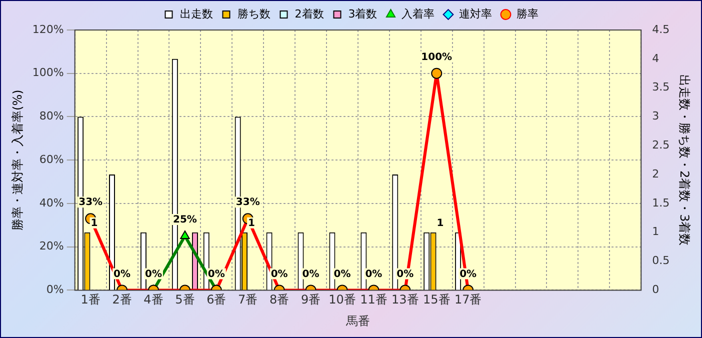  Describe the element at coordinates (48, 73) in the screenshot. I see `y-tick-label: 100%` at that location.